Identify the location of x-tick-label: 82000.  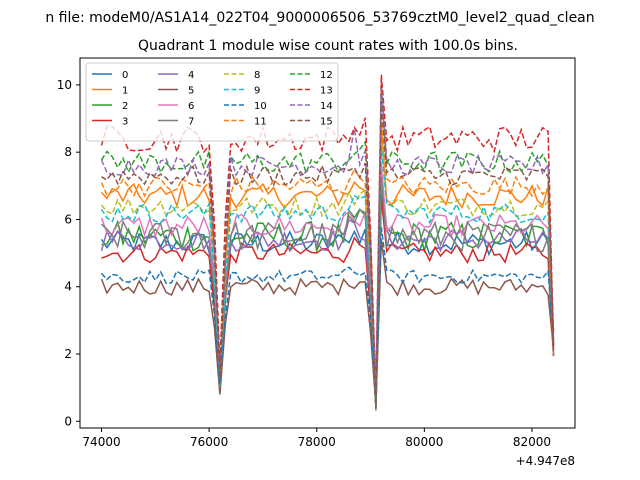
(532, 442).